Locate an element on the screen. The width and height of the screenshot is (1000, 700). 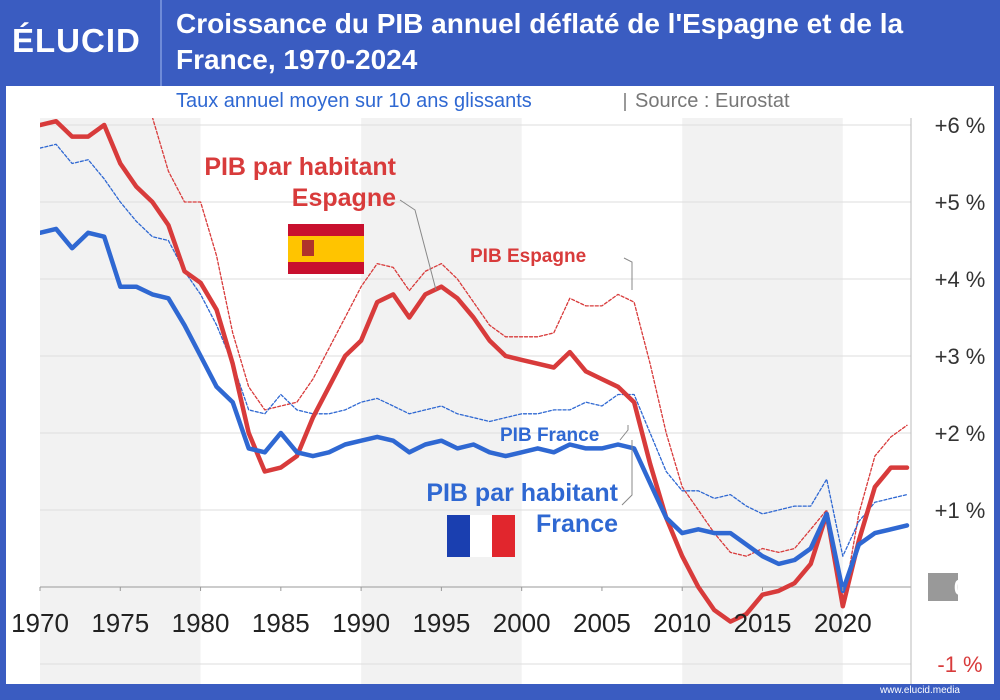
y-tick-label: +4 % is located at coordinates (960, 279).